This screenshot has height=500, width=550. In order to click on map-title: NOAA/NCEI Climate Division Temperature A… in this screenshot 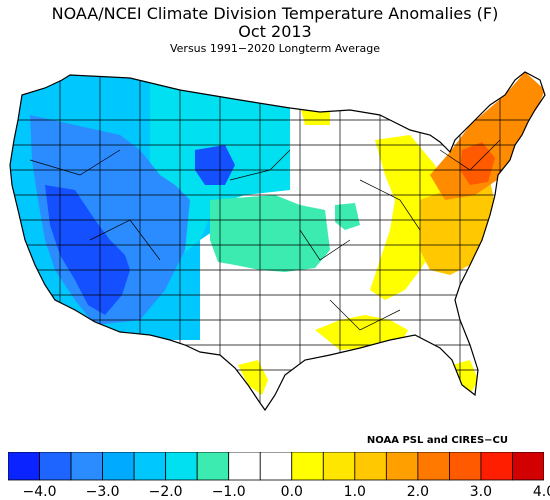, I will do `click(275, 13)`.